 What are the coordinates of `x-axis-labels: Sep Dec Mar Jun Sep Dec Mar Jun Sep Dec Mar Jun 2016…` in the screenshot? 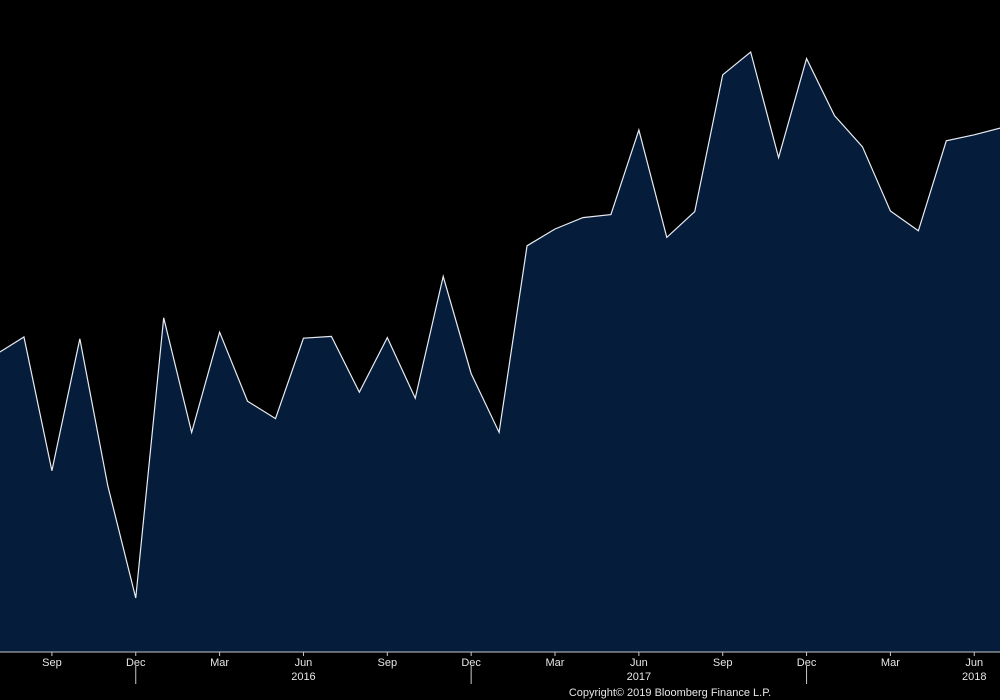 It's located at (514, 670).